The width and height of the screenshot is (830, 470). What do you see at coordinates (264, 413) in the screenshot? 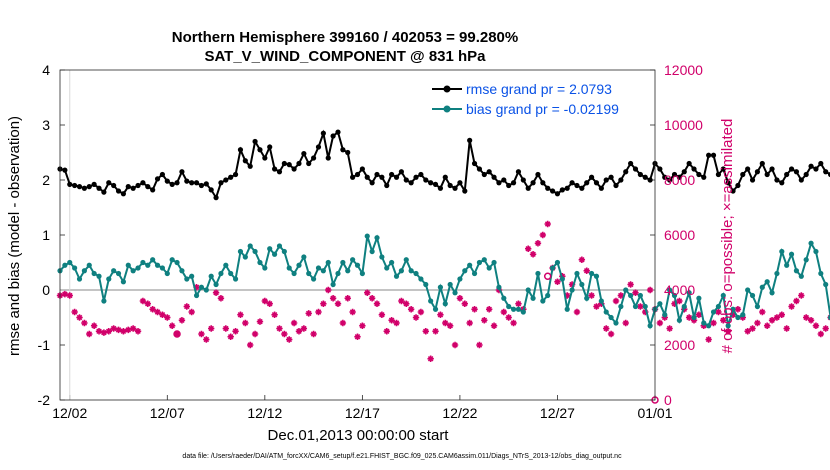
I see `x-tick-label: 12/12` at bounding box center [264, 413].